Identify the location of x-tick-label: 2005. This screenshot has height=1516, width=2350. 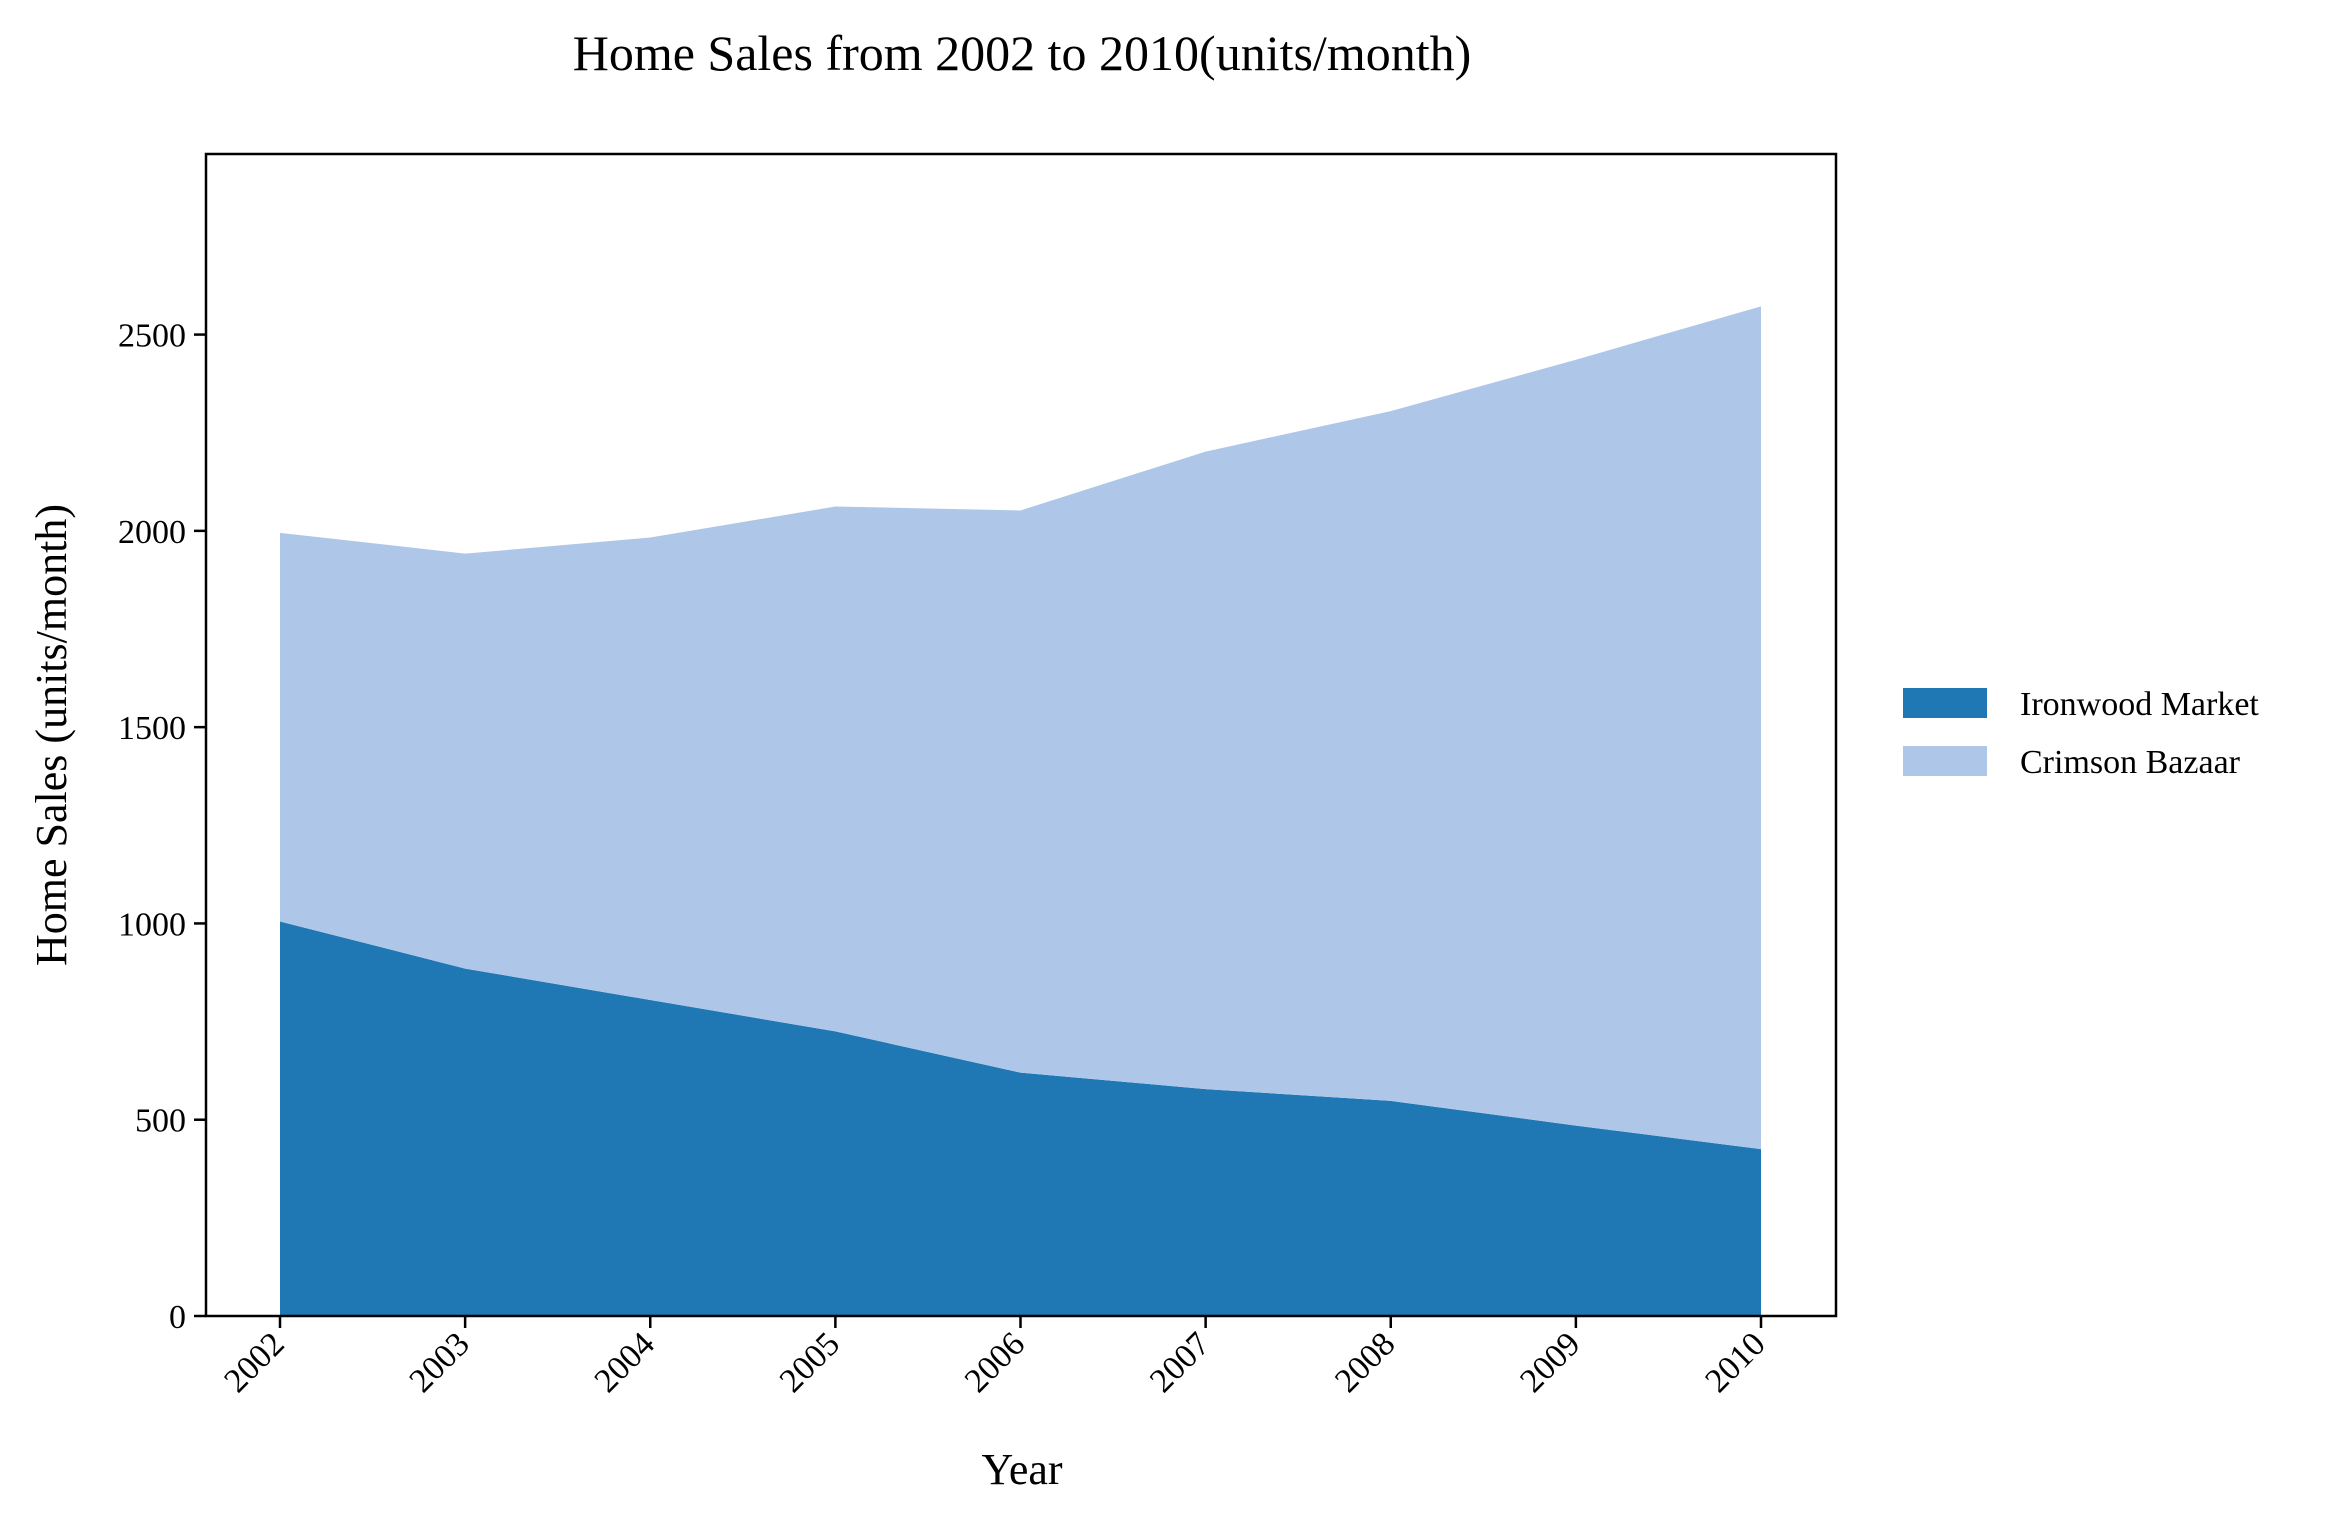
(810, 1362).